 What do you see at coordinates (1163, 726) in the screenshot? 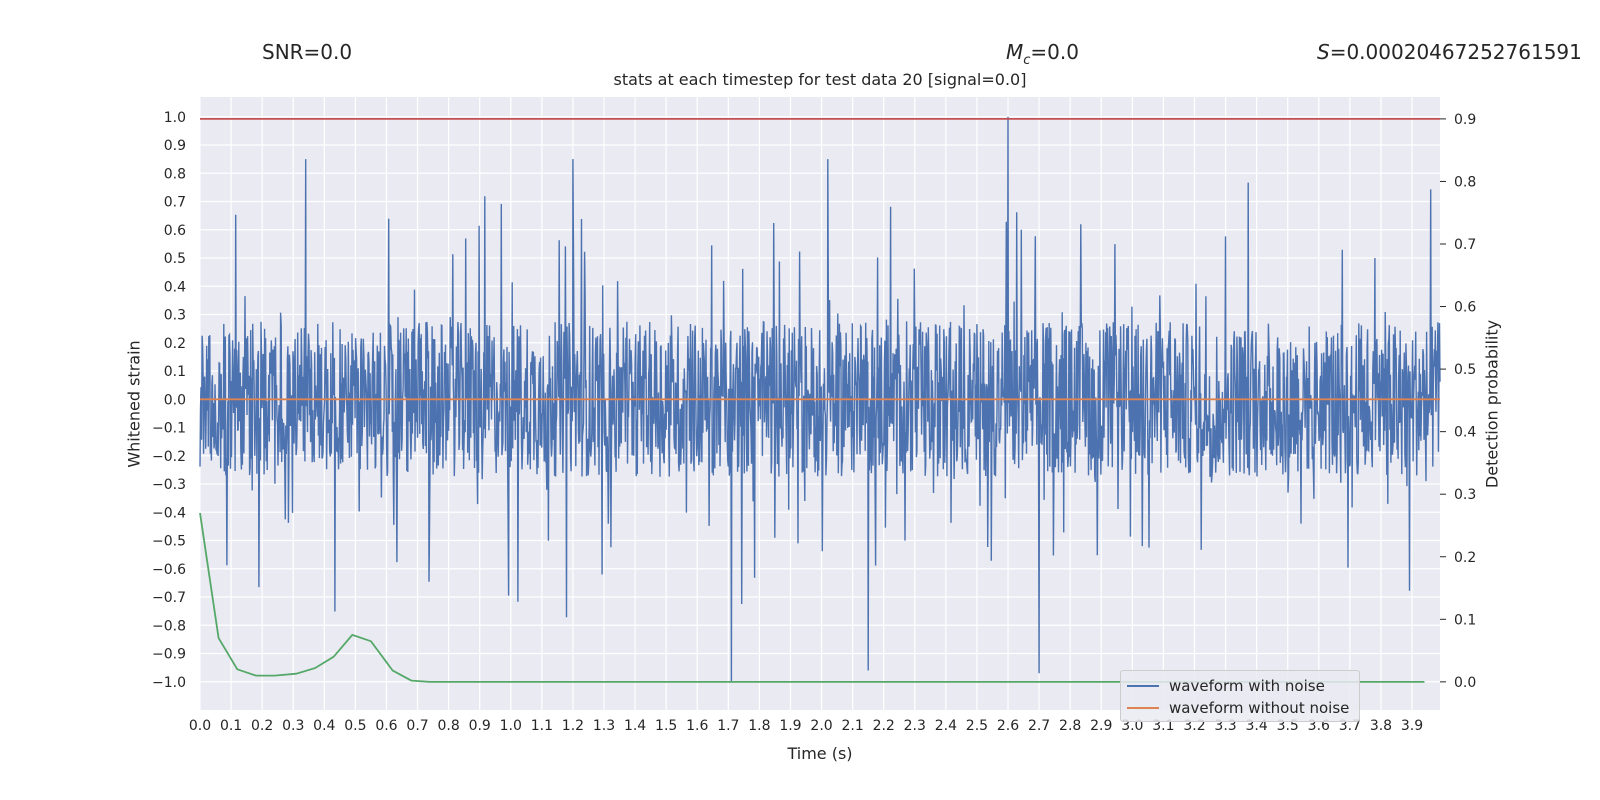
I see `x-tick-label: 3.1` at bounding box center [1163, 726].